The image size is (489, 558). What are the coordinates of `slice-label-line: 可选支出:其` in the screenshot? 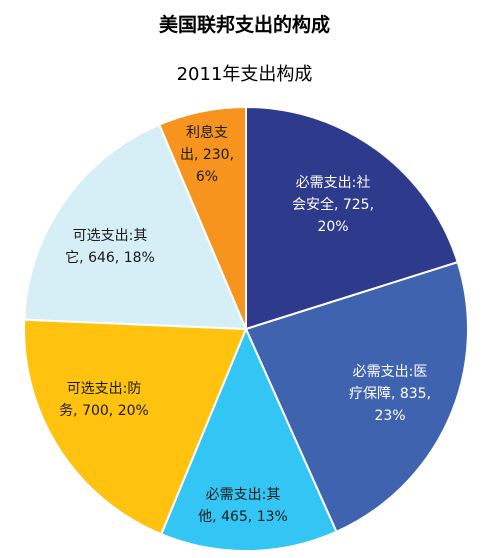 It's located at (110, 236).